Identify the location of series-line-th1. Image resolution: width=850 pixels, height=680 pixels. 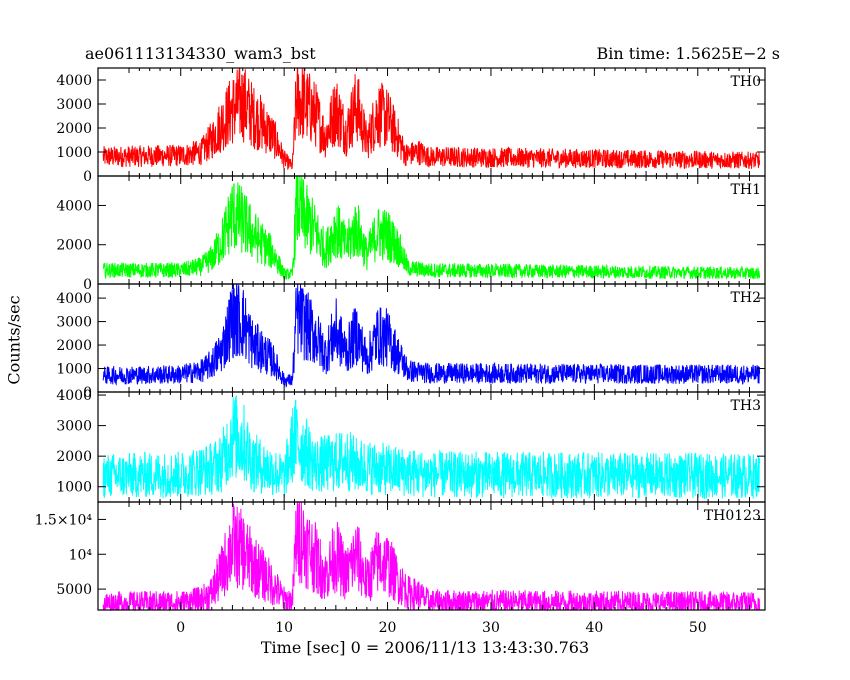
(431, 227).